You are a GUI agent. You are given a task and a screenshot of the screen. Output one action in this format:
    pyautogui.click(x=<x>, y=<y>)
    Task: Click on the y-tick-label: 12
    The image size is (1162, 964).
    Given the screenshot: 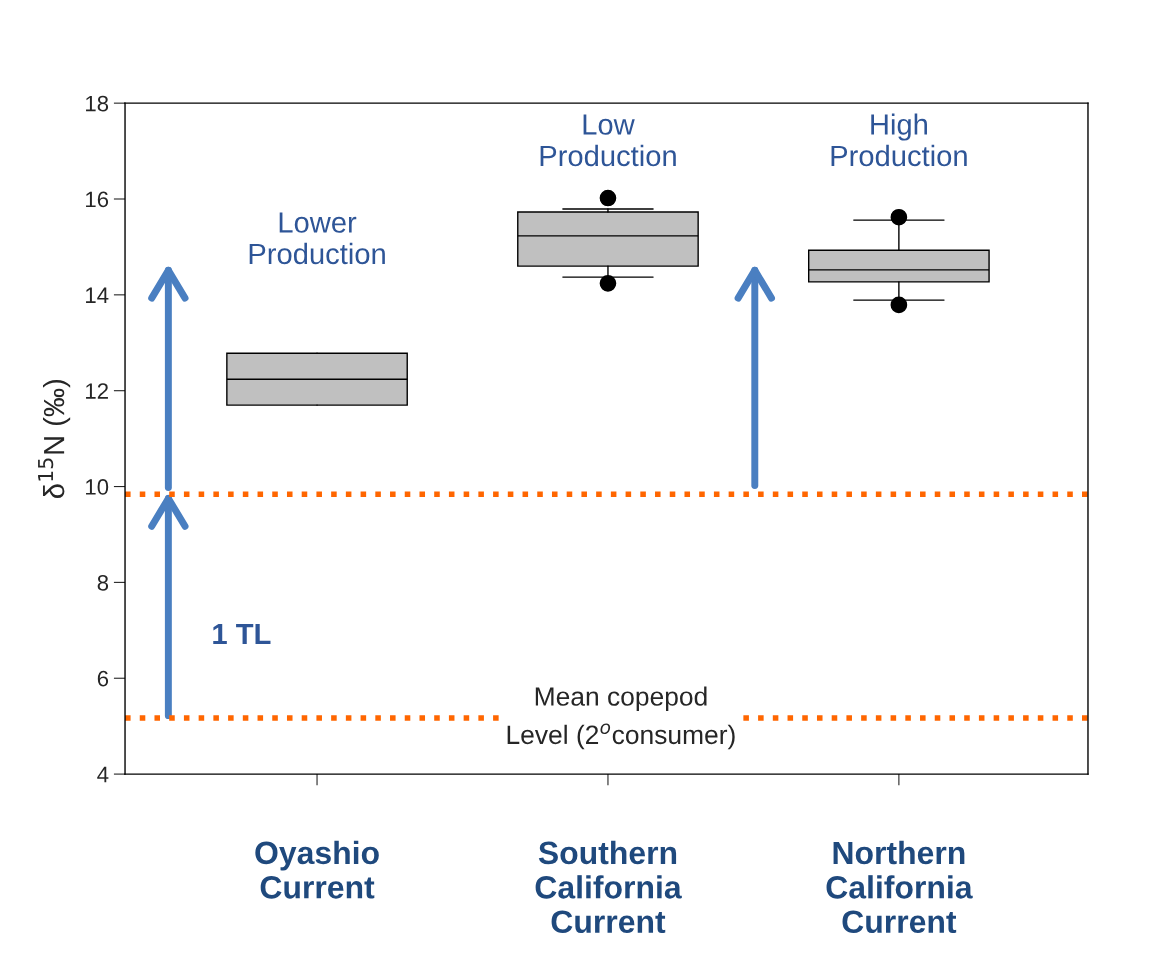 What is the action you would take?
    pyautogui.click(x=97, y=391)
    